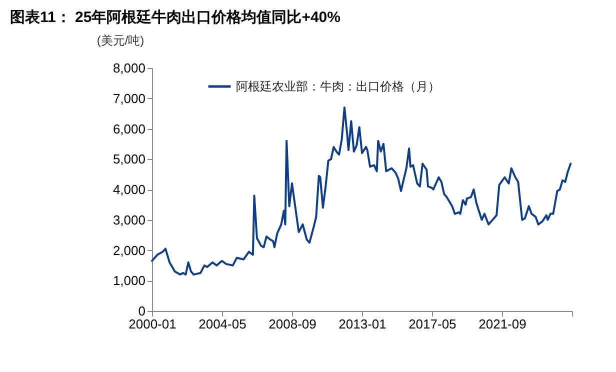  Describe the element at coordinates (292, 324) in the screenshot. I see `x-tick-label: 2008-09` at that location.